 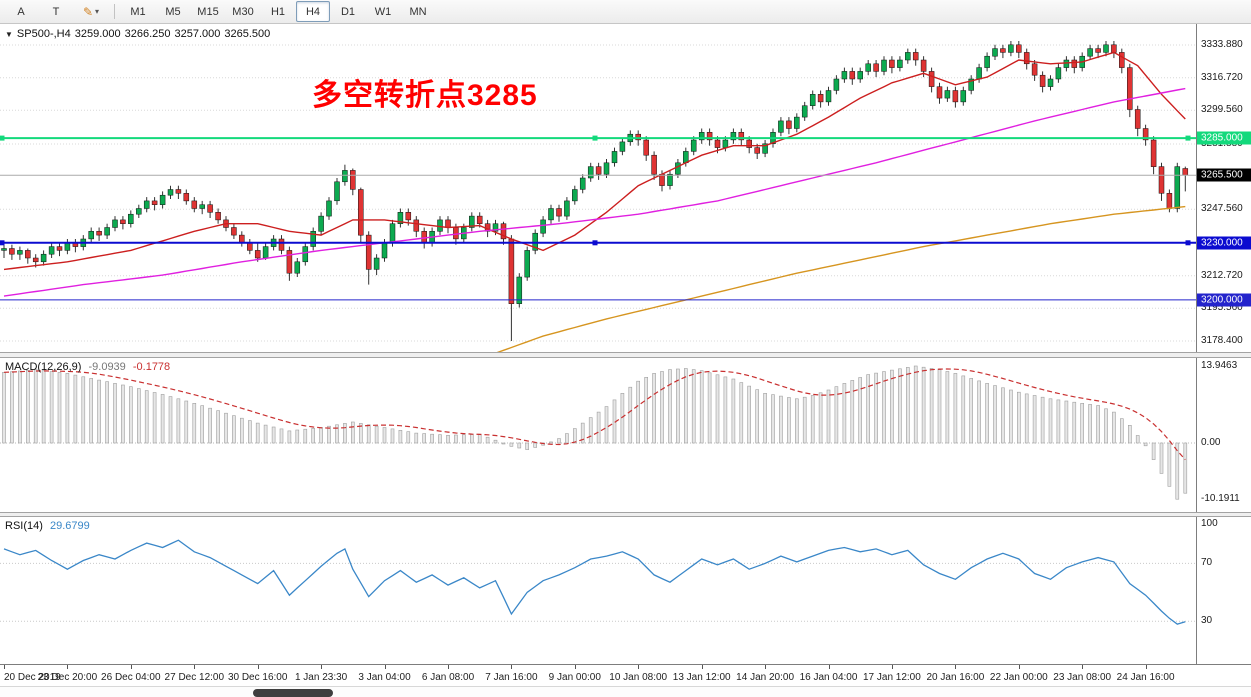 What do you see at coordinates (243, 11) in the screenshot?
I see `timeframe-button-m30: M30` at bounding box center [243, 11].